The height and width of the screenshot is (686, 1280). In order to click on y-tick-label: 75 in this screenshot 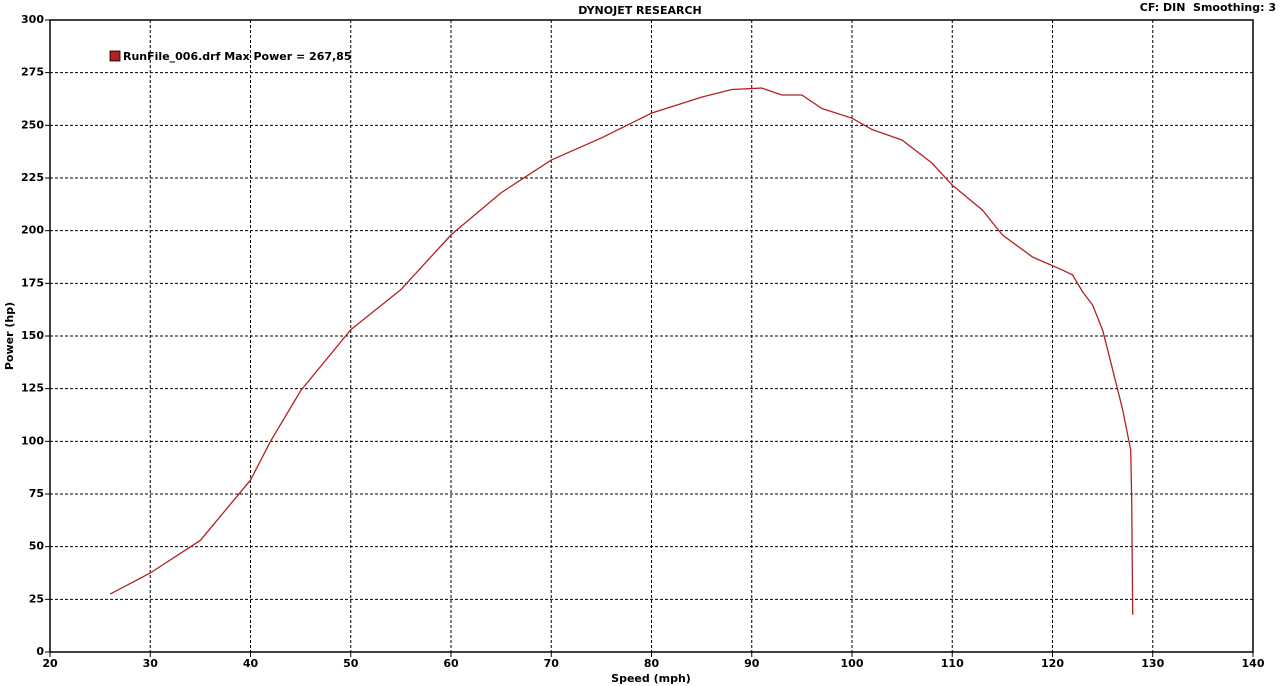, I will do `click(36, 493)`.